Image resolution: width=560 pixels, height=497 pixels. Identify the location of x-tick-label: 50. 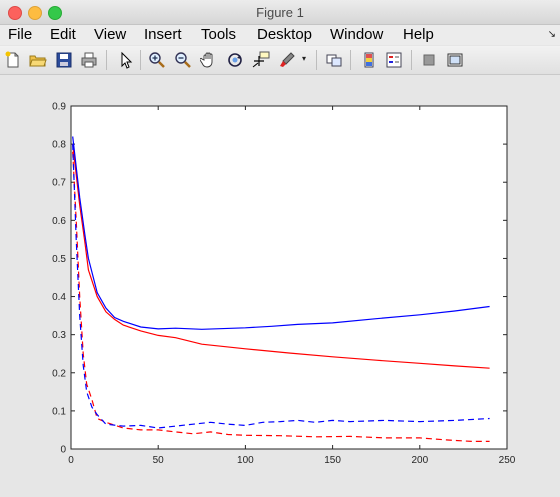
(159, 460).